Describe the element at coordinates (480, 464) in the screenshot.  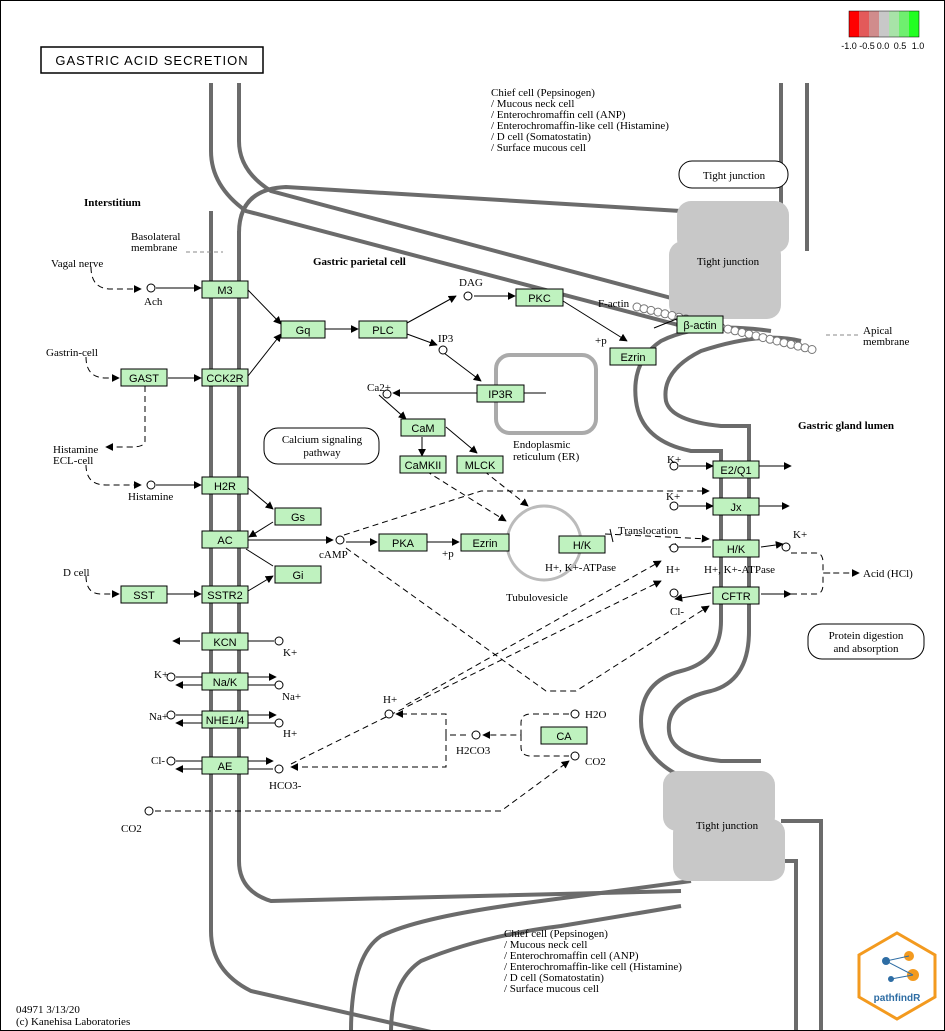
I see `gene-mlck: MLCK` at that location.